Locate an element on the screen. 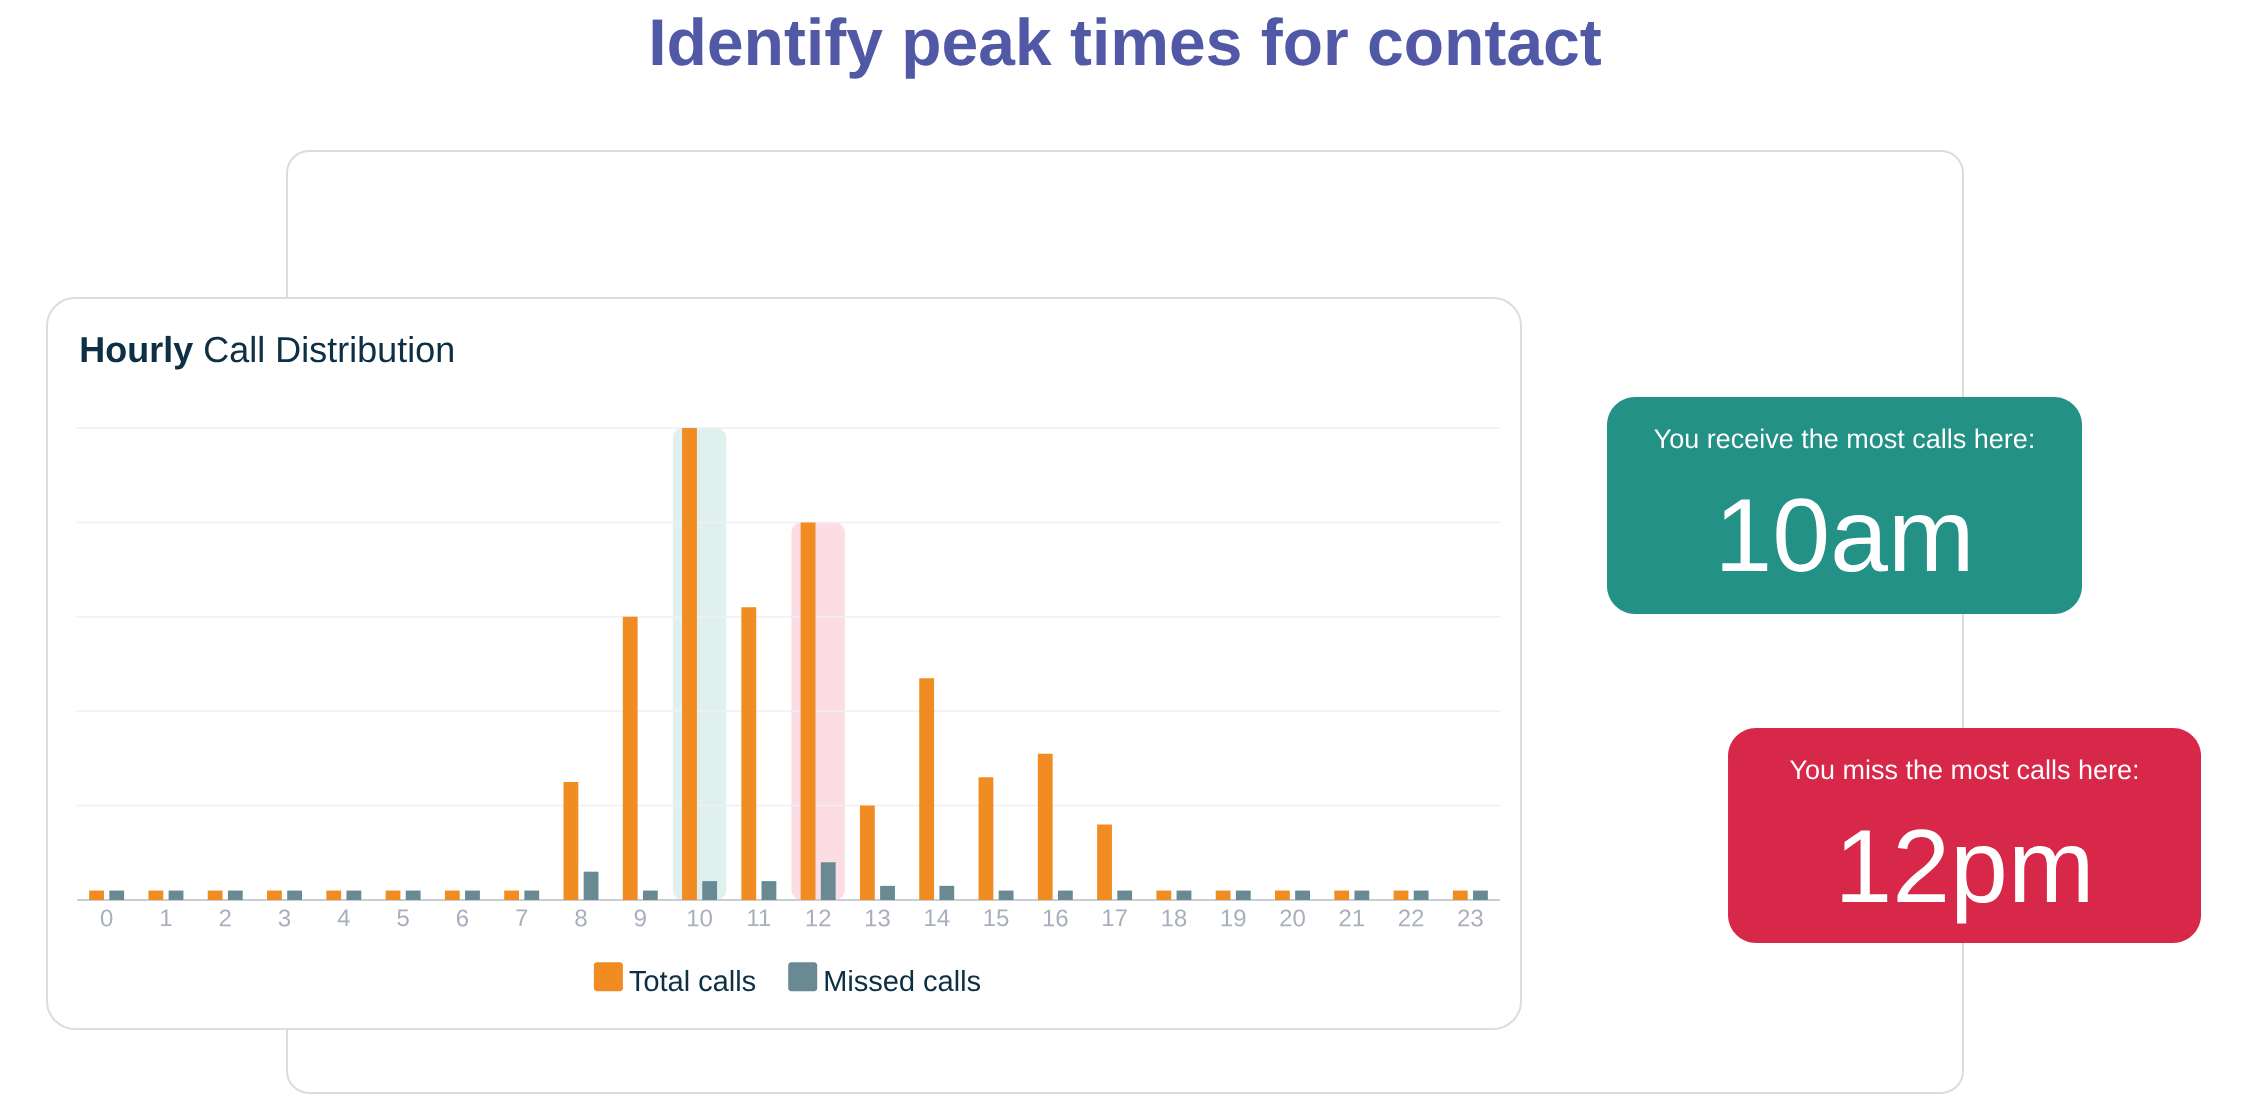 The height and width of the screenshot is (1105, 2250). x-tick-label: 23 is located at coordinates (1470, 918).